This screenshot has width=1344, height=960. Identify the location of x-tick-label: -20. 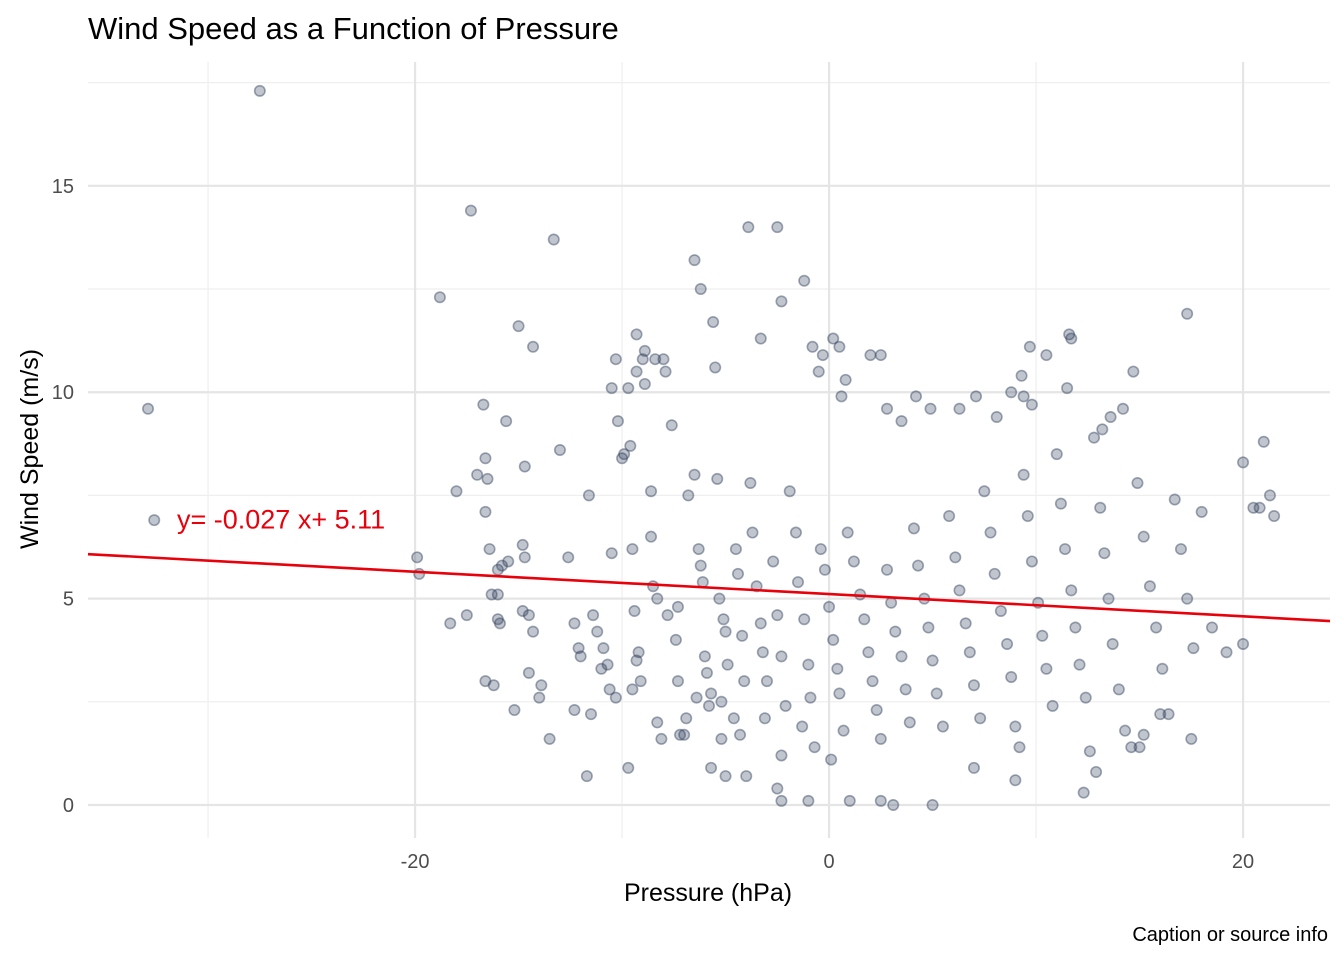
(415, 862).